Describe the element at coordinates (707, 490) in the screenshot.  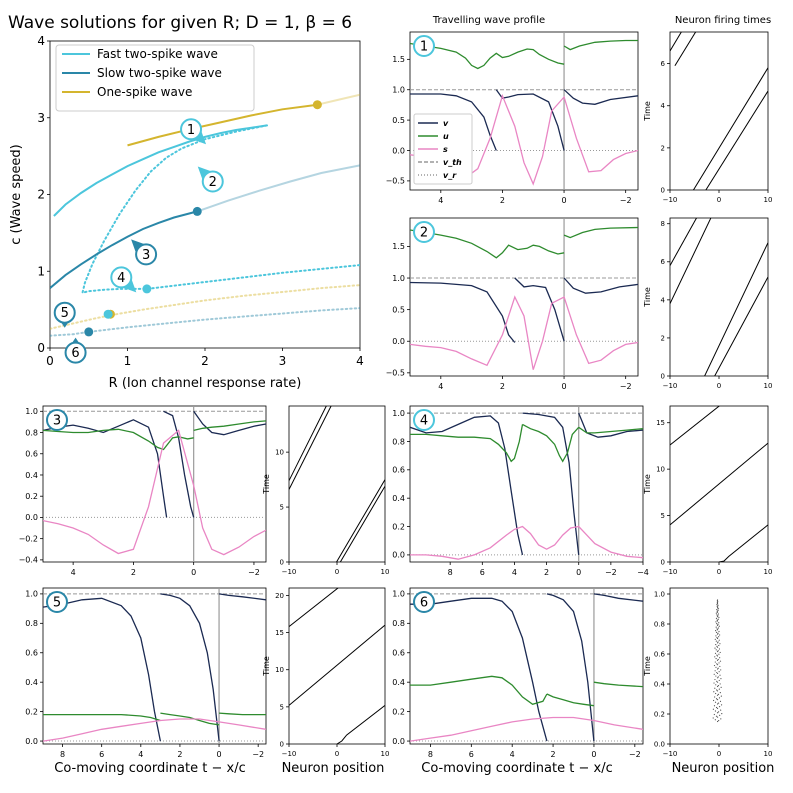
I see `firing-panel-4: −10 0 10 0 5 10 15 Time` at that location.